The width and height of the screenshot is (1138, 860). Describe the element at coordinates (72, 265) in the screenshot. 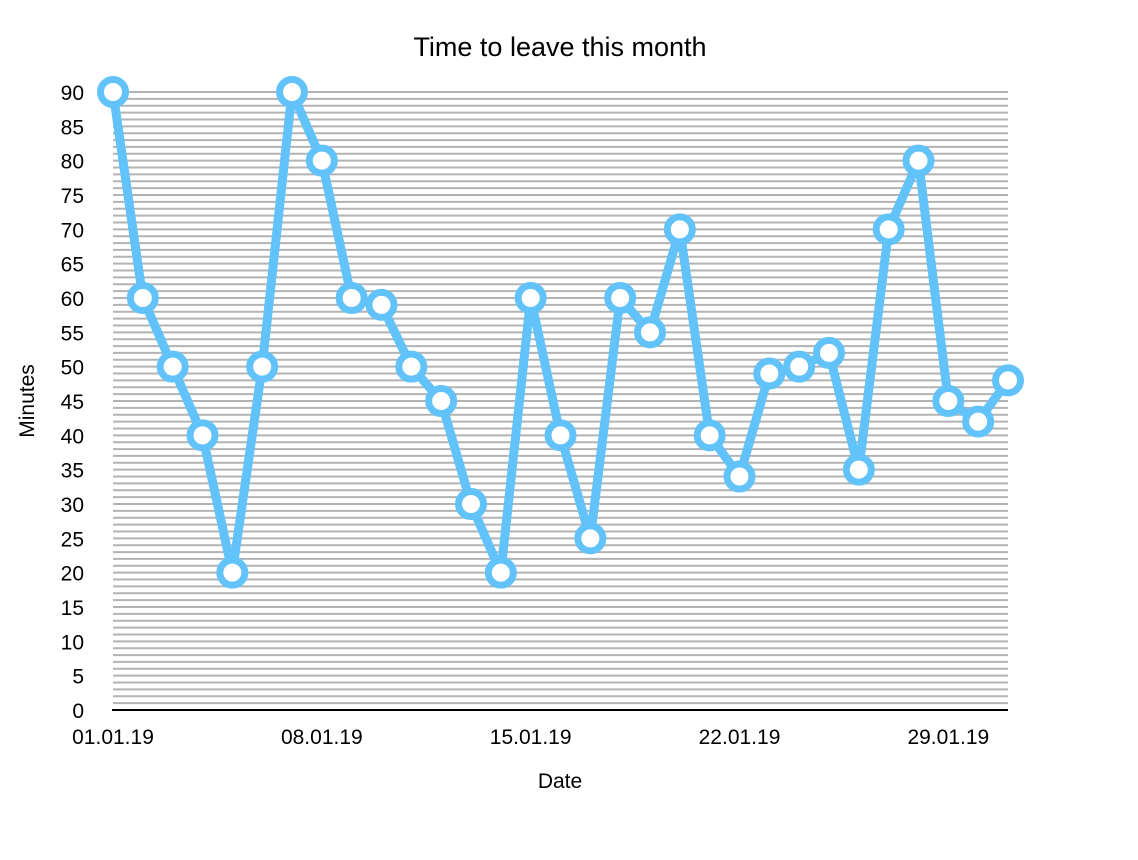

I see `y-tick-label: 65` at that location.